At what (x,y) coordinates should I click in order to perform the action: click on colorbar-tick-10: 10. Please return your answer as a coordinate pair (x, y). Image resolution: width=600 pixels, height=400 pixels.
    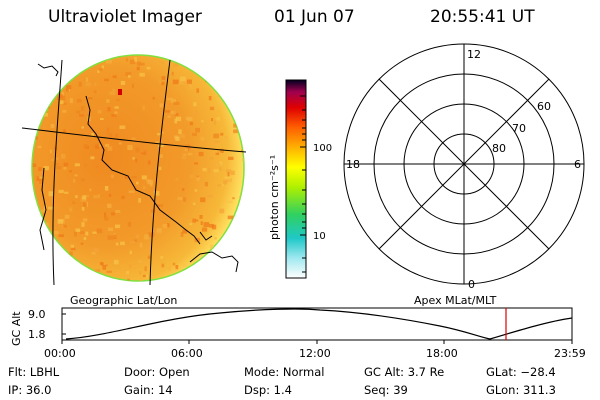
    Looking at the image, I should click on (319, 236).